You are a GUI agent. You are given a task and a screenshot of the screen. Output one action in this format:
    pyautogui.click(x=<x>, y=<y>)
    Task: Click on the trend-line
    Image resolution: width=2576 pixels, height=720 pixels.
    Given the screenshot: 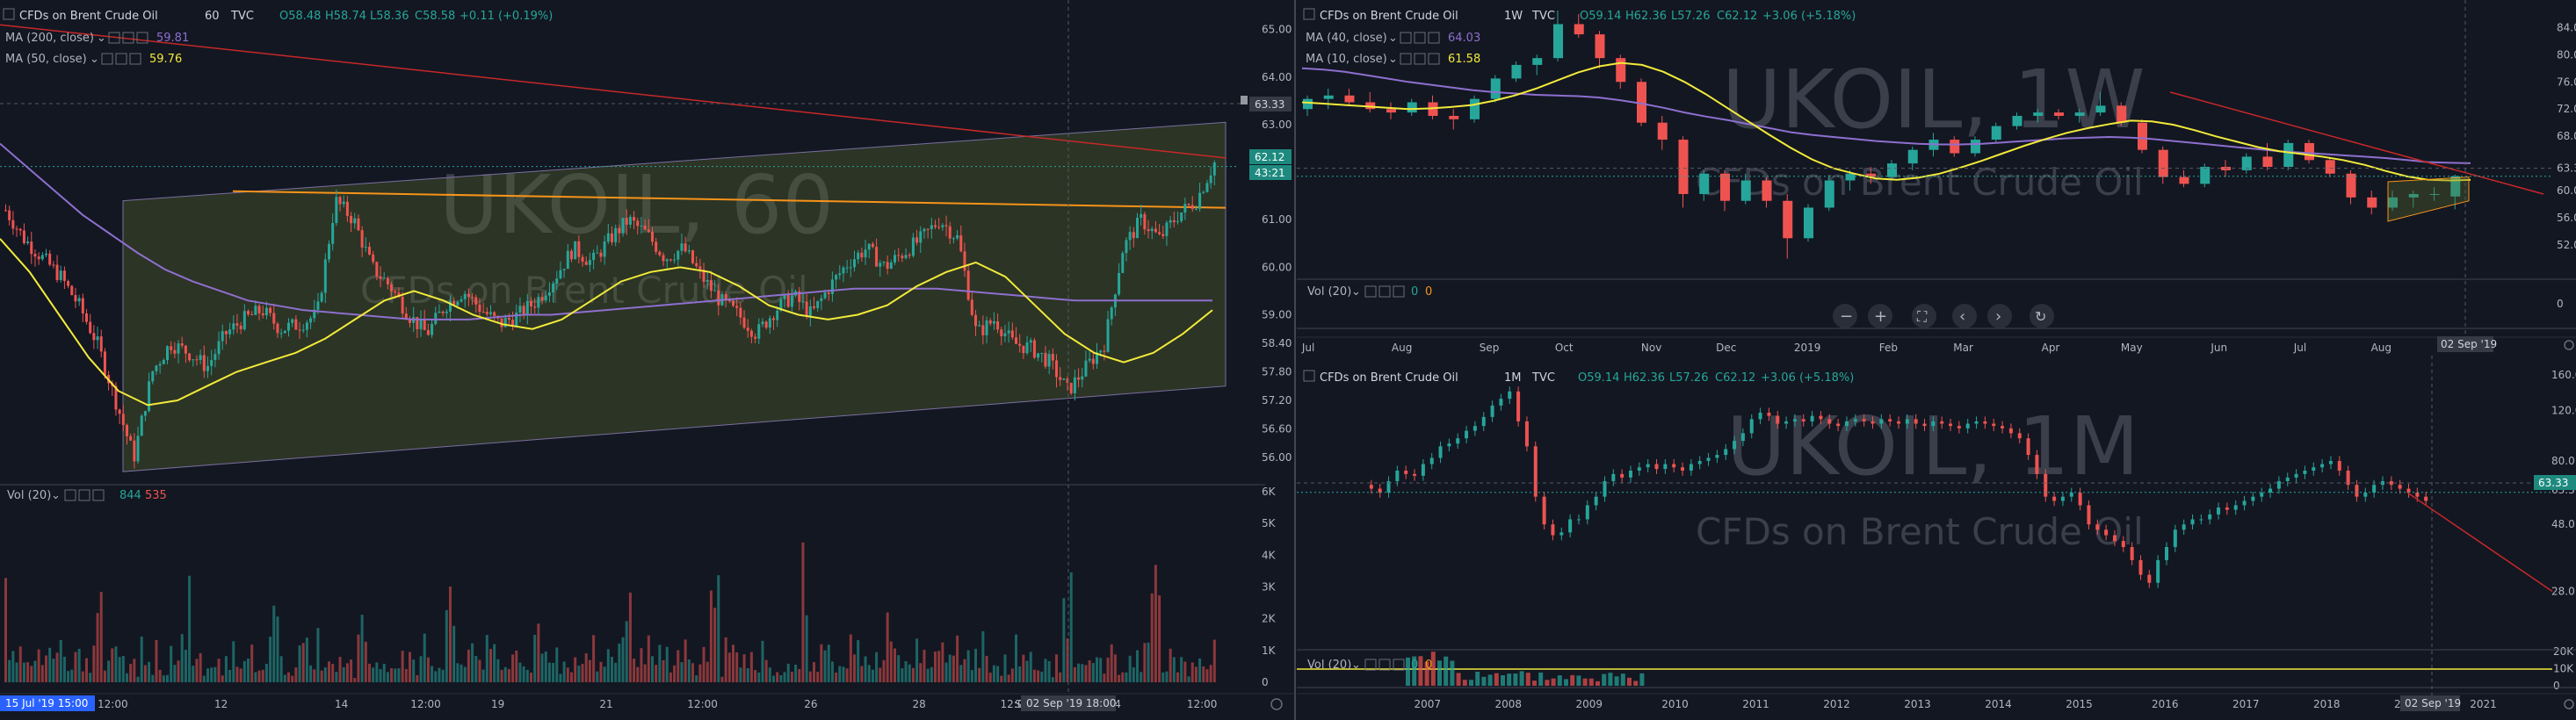 What is the action you would take?
    pyautogui.click(x=2479, y=542)
    